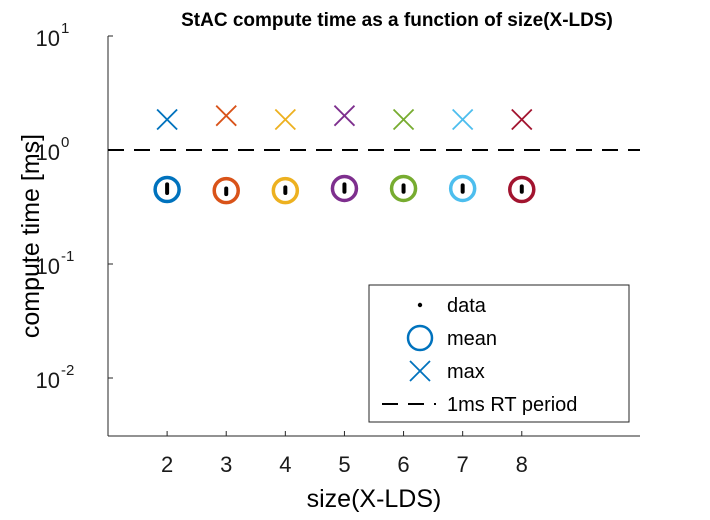 The height and width of the screenshot is (520, 710). I want to click on y-tick-exponent: -1, so click(67, 256).